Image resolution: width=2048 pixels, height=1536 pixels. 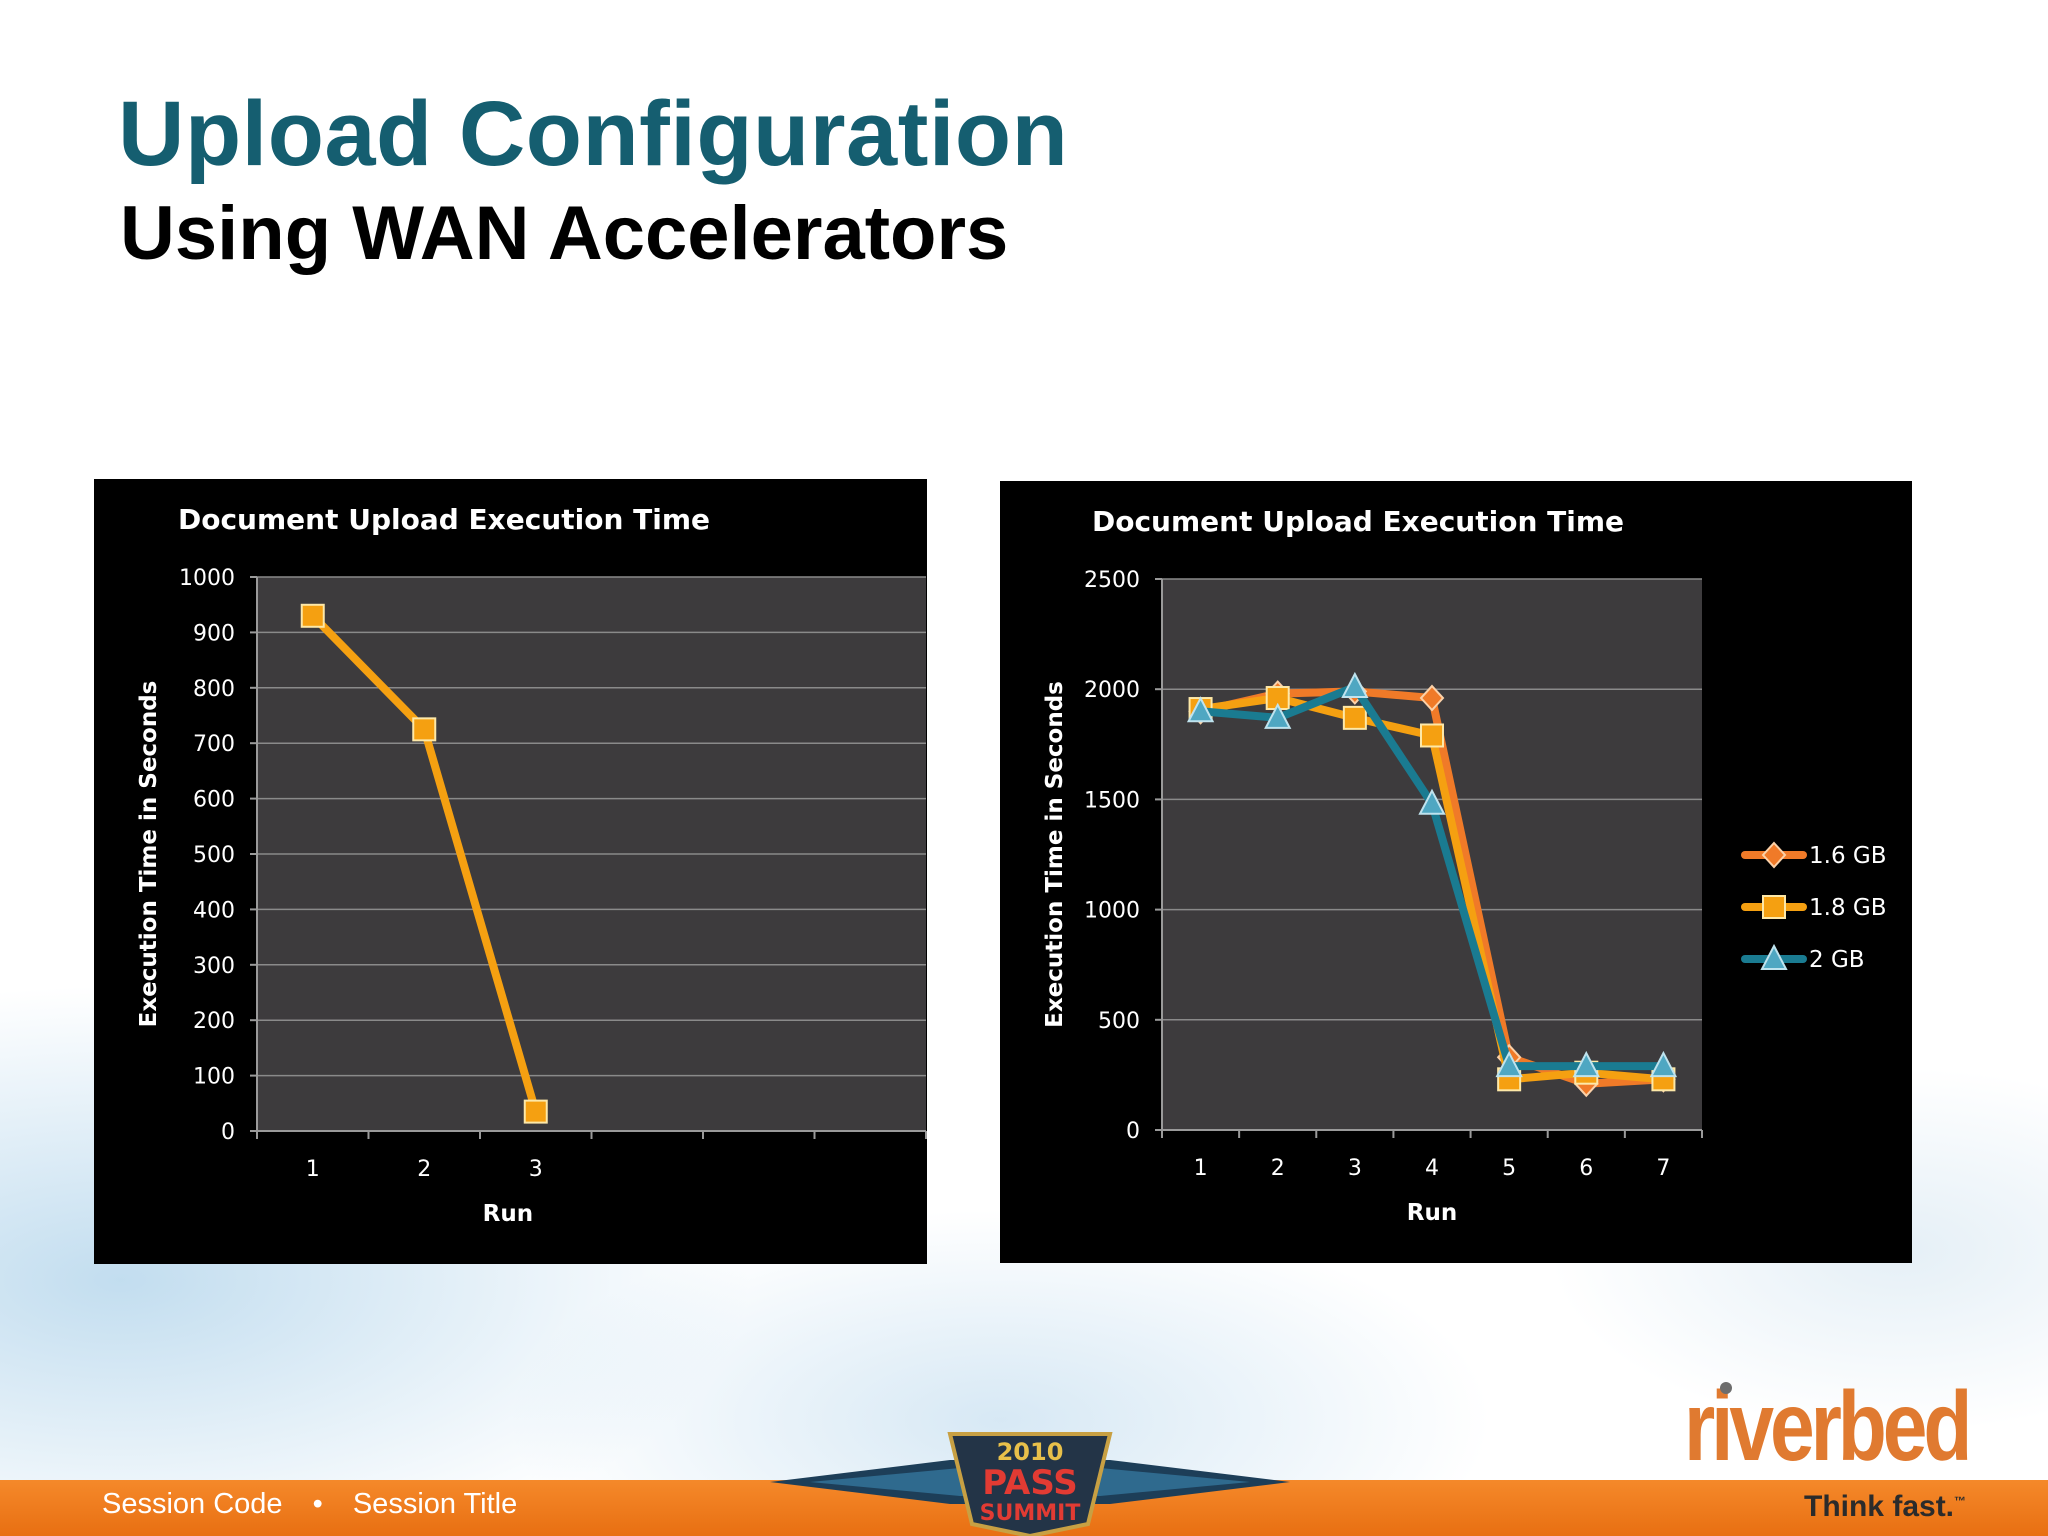 I want to click on footer-session-code: Session Code, so click(x=192, y=1504).